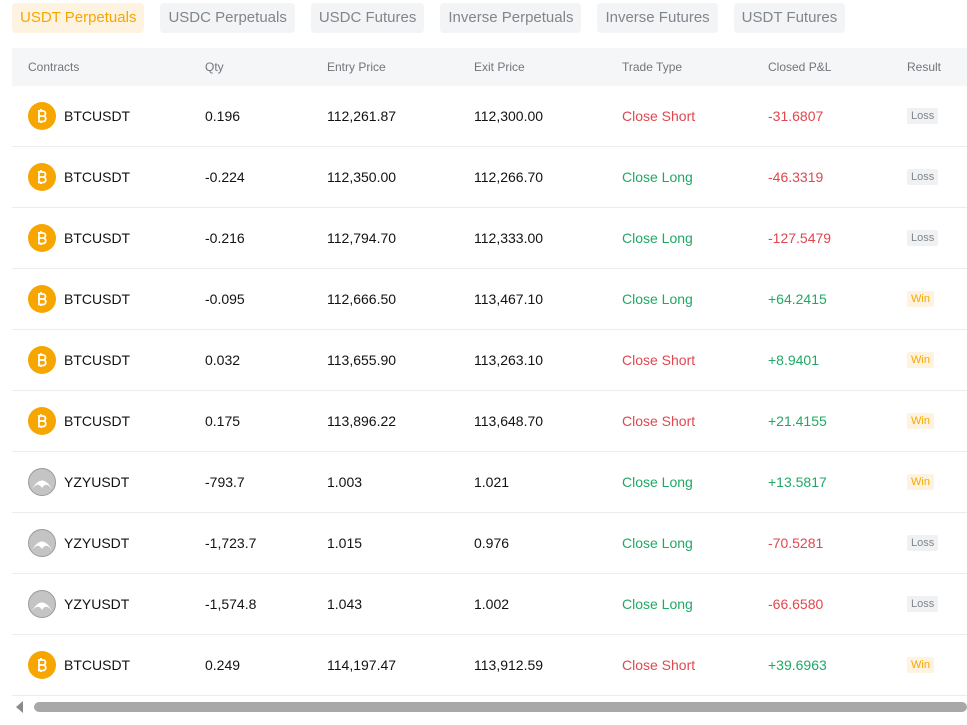 This screenshot has width=967, height=725. Describe the element at coordinates (652, 67) in the screenshot. I see `column-header: Trade Type` at that location.